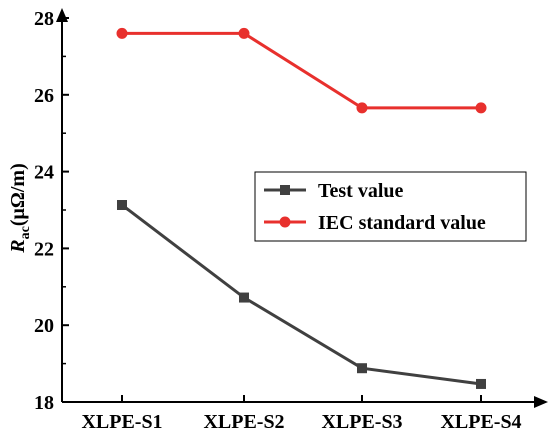 The width and height of the screenshot is (550, 436). What do you see at coordinates (301, 414) in the screenshot?
I see `x-axis-ticks: XLPE-S1 XLPE-S2 XLPE-S3 XLPE-S4` at bounding box center [301, 414].